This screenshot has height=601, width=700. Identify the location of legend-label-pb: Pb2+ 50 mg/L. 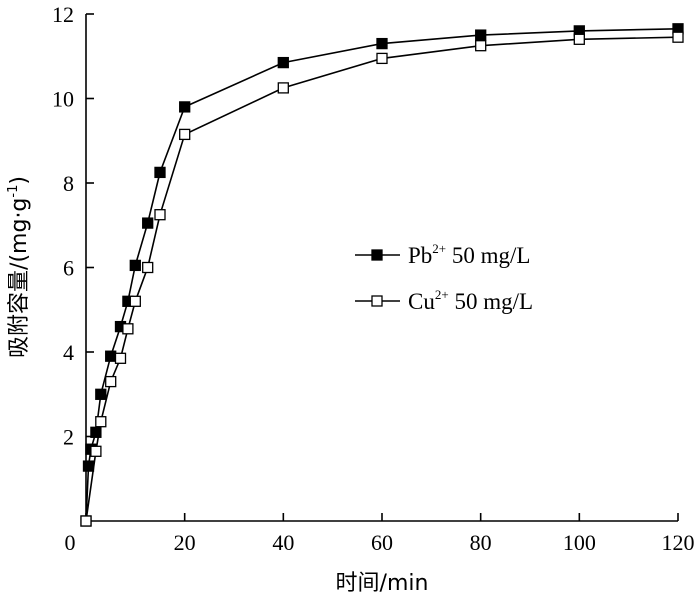
(469, 254).